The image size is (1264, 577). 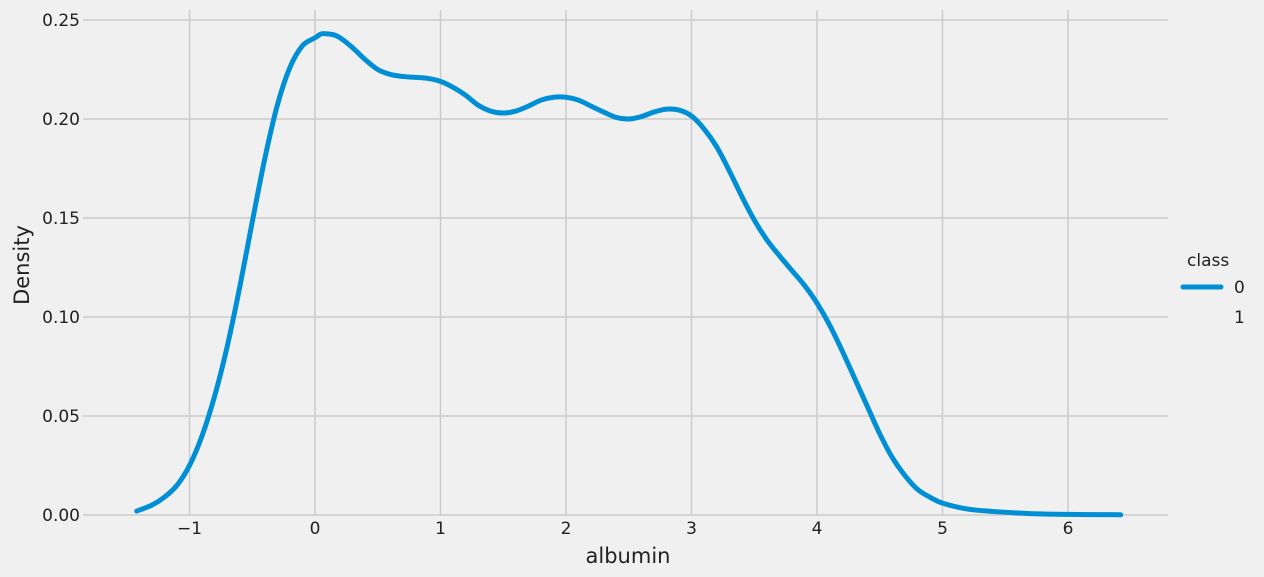 What do you see at coordinates (1212, 289) in the screenshot?
I see `legend: class 0 1` at bounding box center [1212, 289].